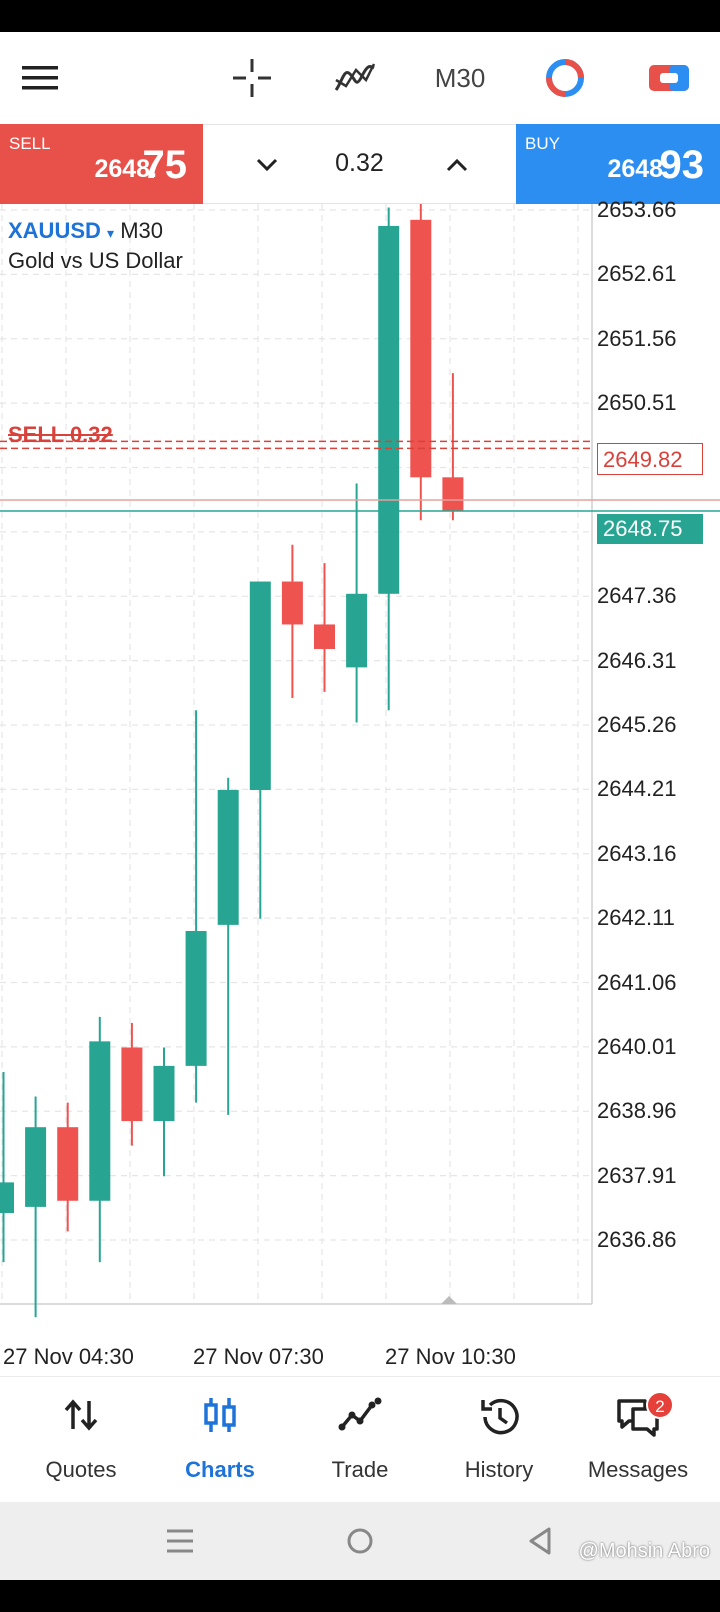 This screenshot has height=1612, width=720. What do you see at coordinates (650, 459) in the screenshot?
I see `position-price-tag: 2649.82` at bounding box center [650, 459].